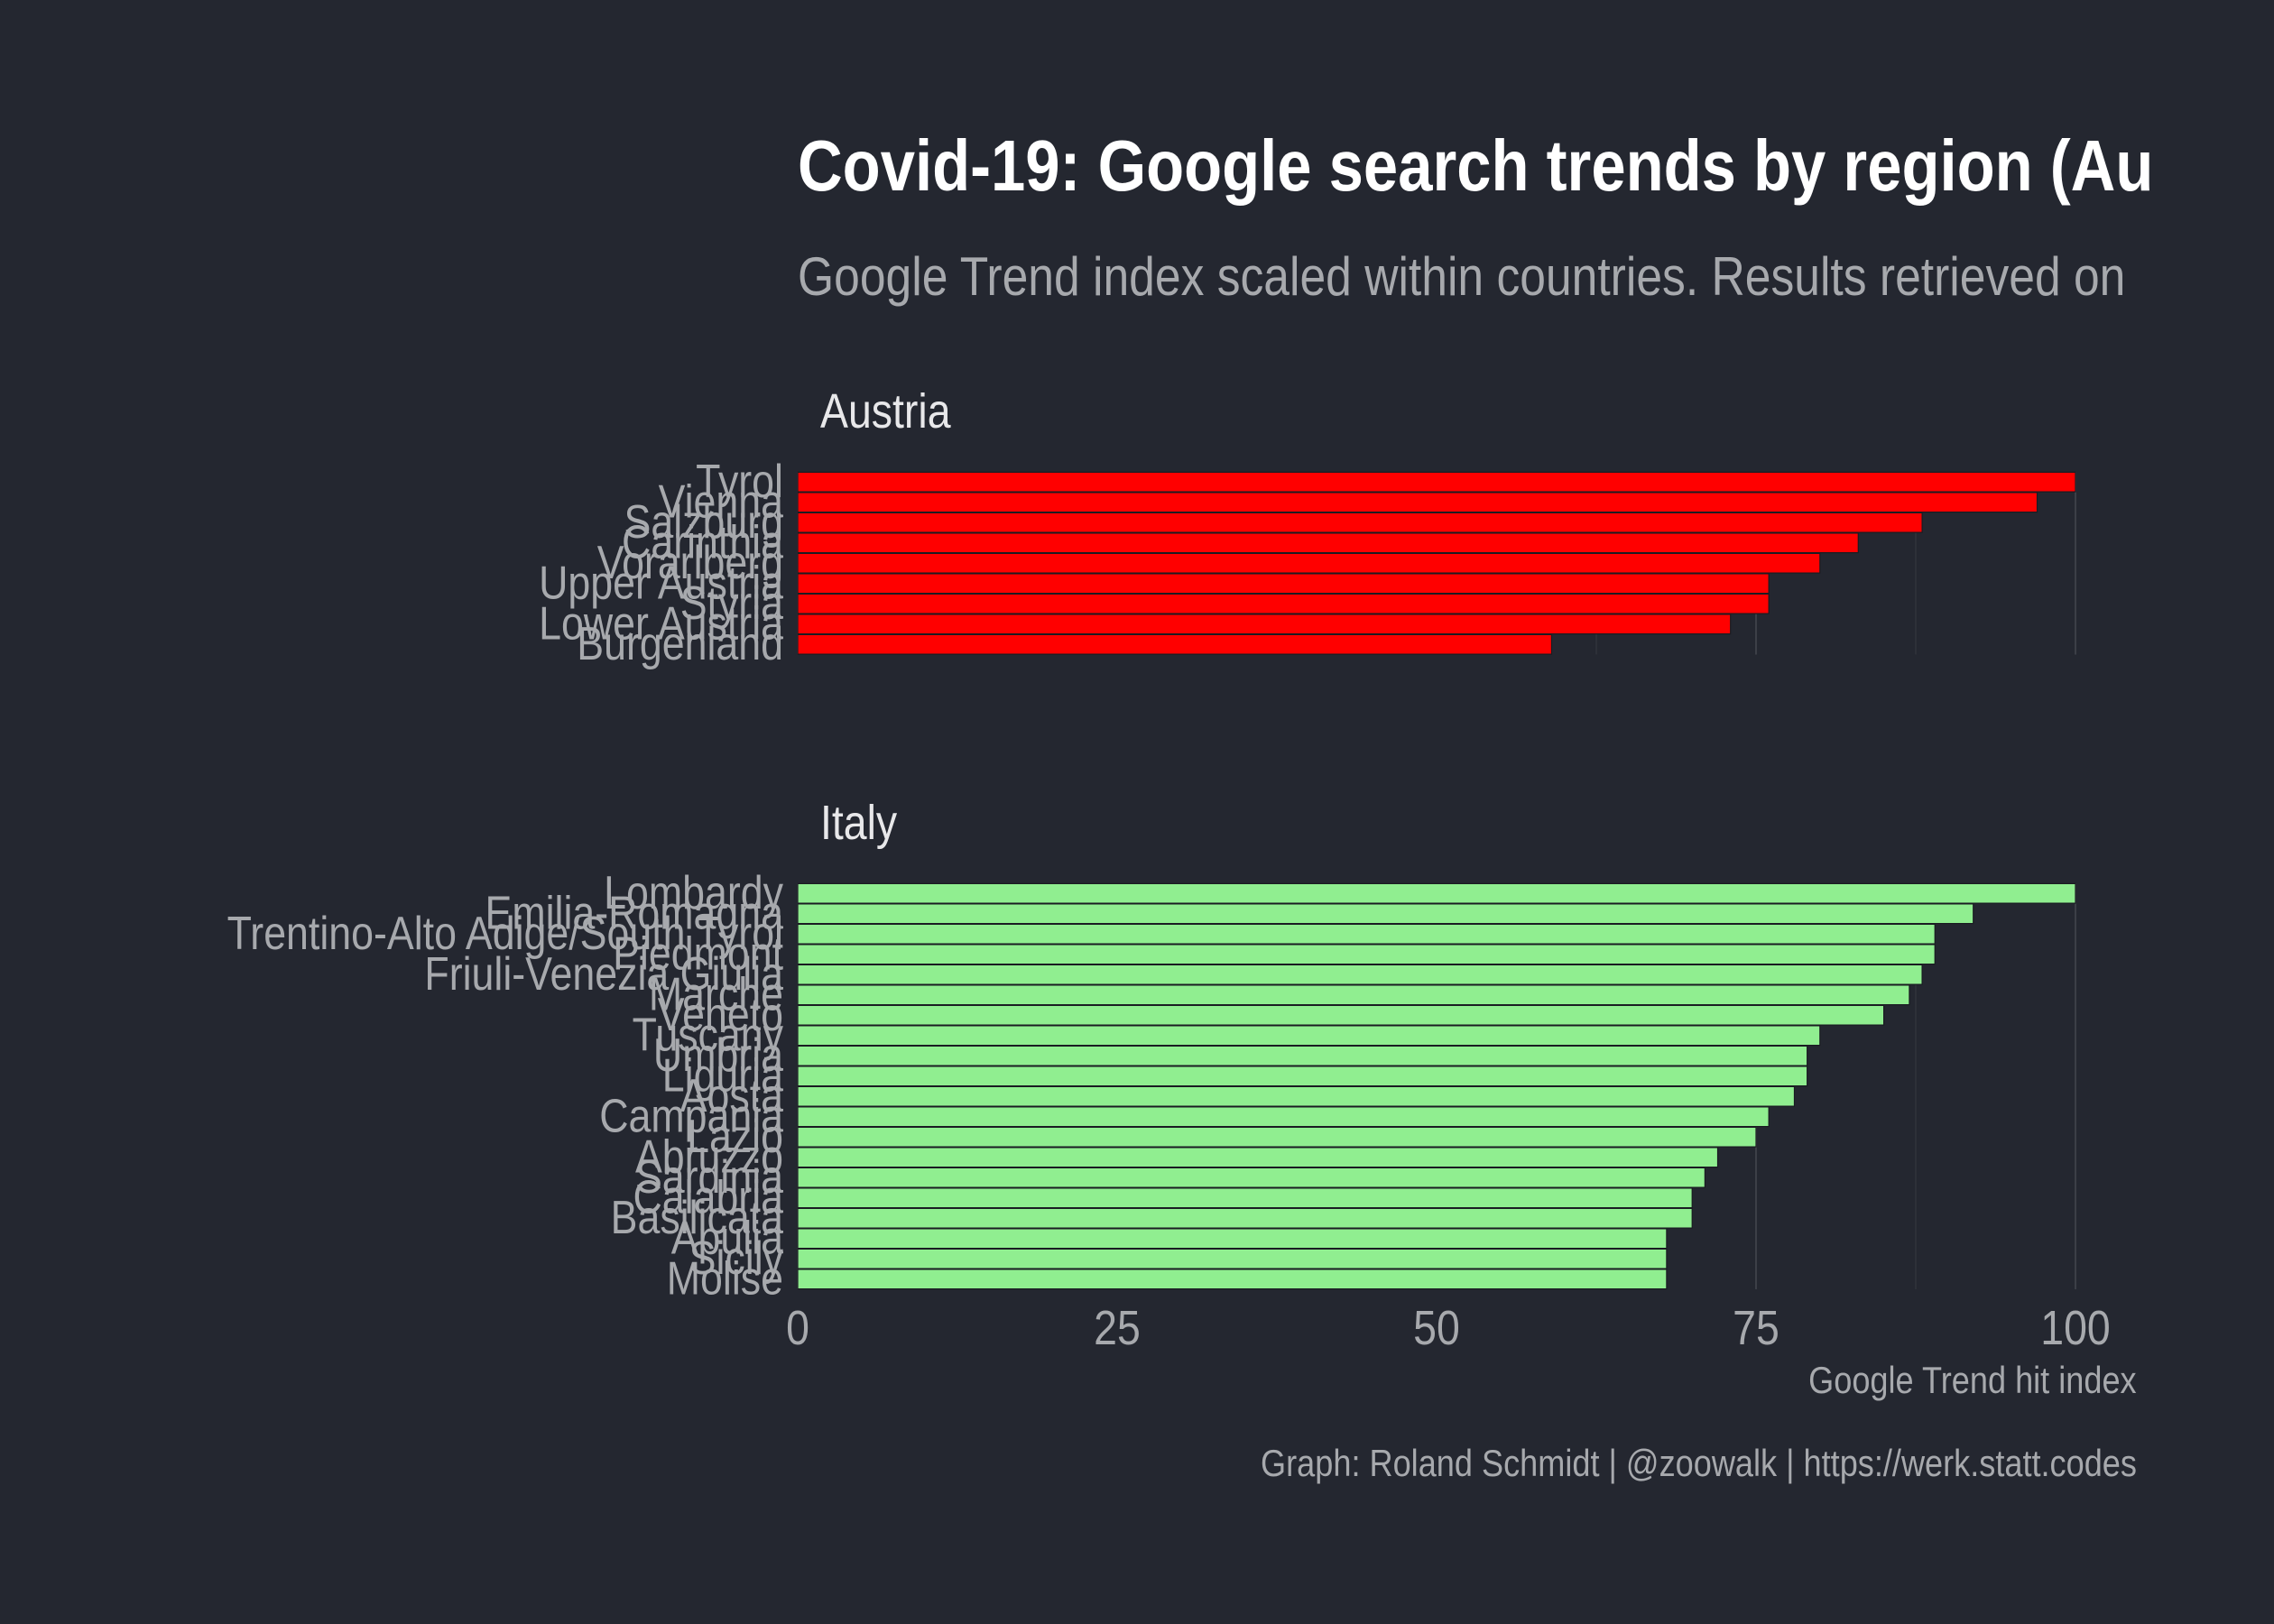  What do you see at coordinates (698, 955) in the screenshot?
I see `category-label: Piedmont` at bounding box center [698, 955].